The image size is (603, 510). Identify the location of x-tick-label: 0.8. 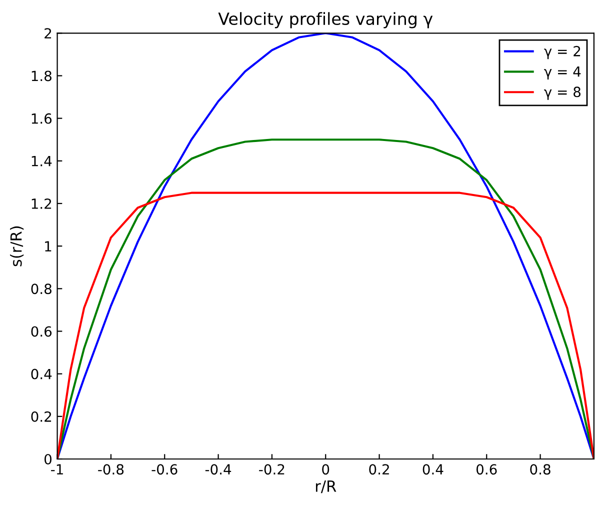
(540, 469).